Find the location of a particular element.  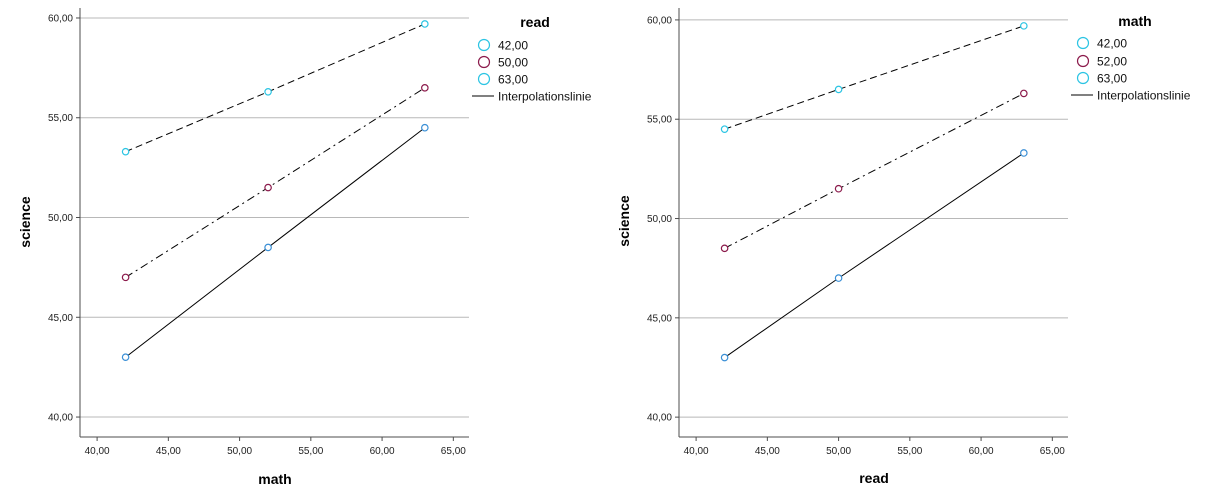

legend-label: 52,00 is located at coordinates (1112, 62).